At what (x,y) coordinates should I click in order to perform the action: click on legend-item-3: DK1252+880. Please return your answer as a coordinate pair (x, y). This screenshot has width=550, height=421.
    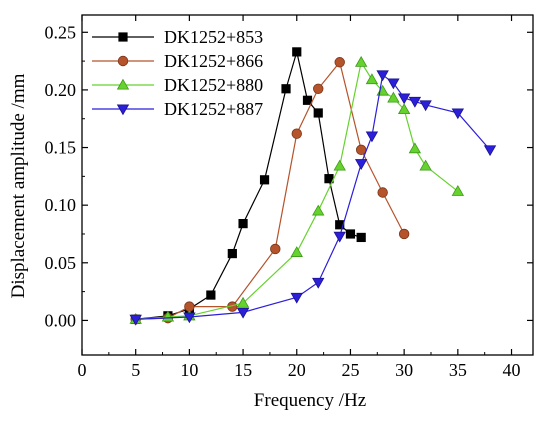
    Looking at the image, I should click on (177, 85).